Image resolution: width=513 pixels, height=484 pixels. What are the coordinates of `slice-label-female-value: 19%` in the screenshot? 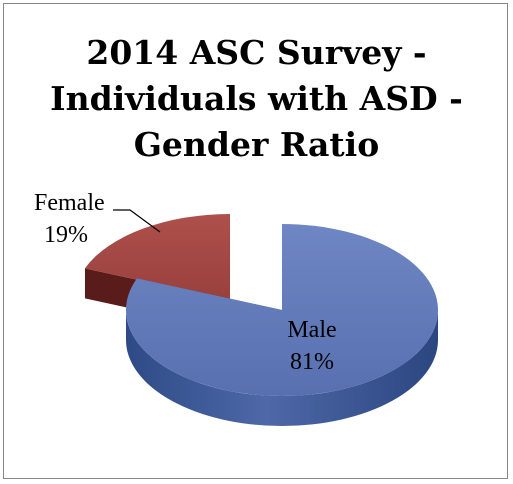 It's located at (66, 235).